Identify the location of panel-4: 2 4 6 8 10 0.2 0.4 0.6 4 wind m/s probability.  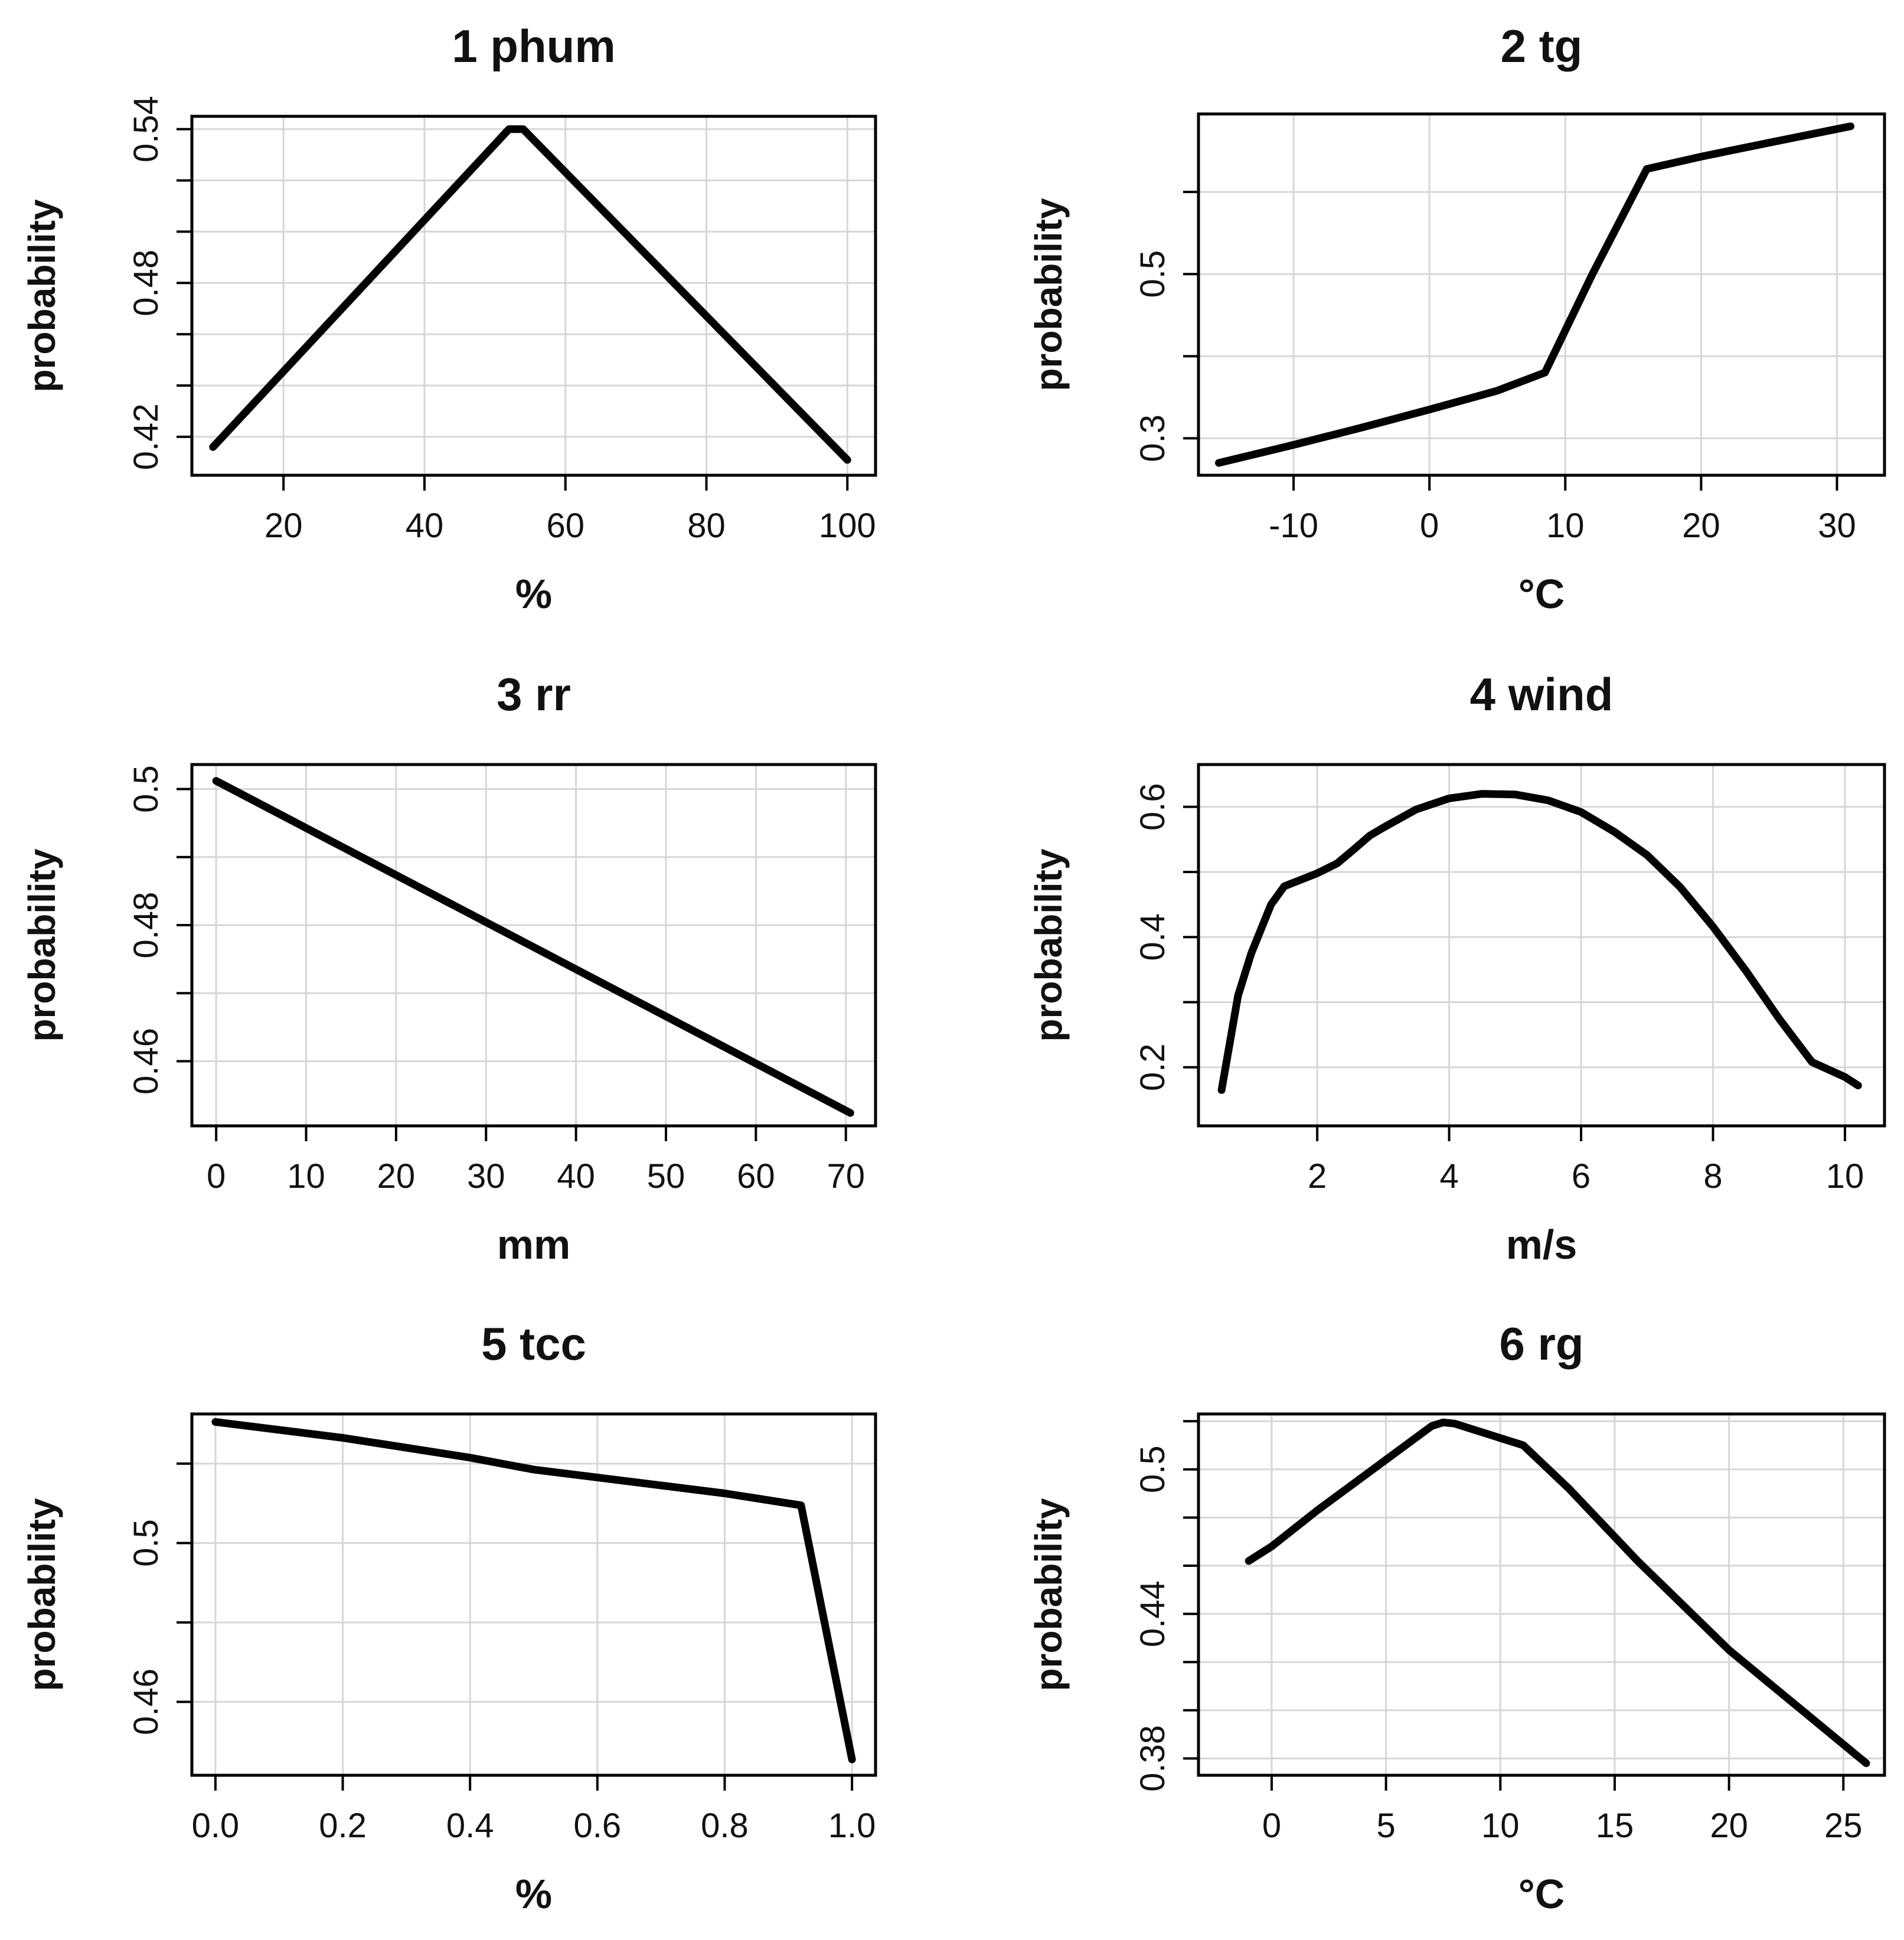
(1456, 968).